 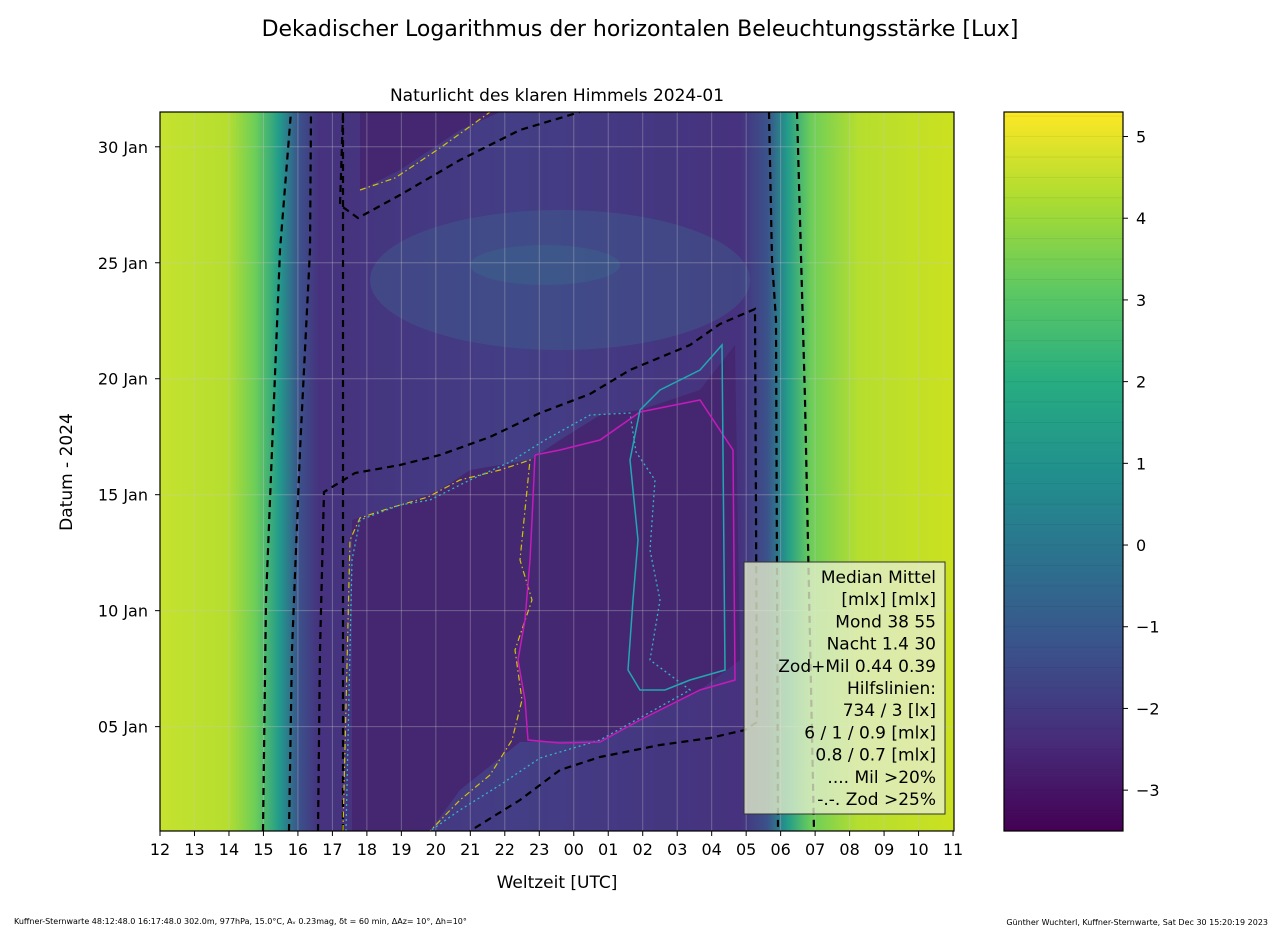 What do you see at coordinates (123, 379) in the screenshot?
I see `y-tick-label: 20 Jan` at bounding box center [123, 379].